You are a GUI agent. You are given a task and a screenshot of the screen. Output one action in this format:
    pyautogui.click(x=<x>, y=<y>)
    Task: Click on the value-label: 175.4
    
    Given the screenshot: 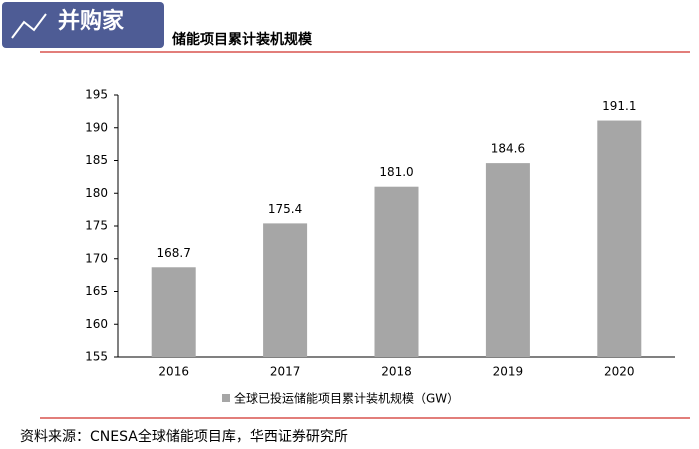 What is the action you would take?
    pyautogui.click(x=285, y=209)
    